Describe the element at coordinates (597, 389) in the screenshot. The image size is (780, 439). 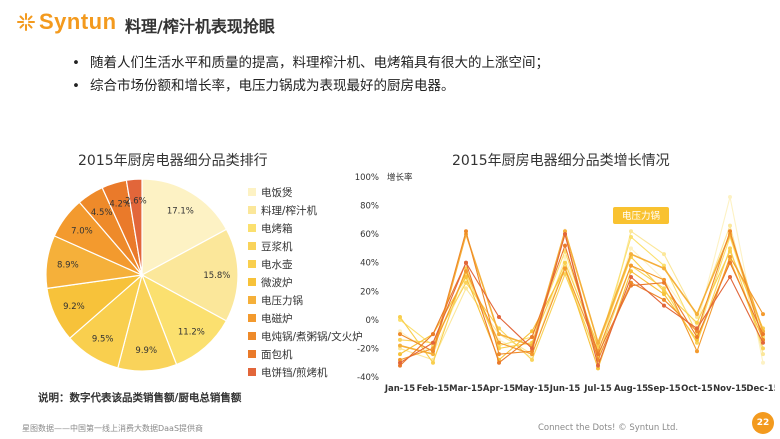
I see `x-tick-label: Jul-15` at that location.